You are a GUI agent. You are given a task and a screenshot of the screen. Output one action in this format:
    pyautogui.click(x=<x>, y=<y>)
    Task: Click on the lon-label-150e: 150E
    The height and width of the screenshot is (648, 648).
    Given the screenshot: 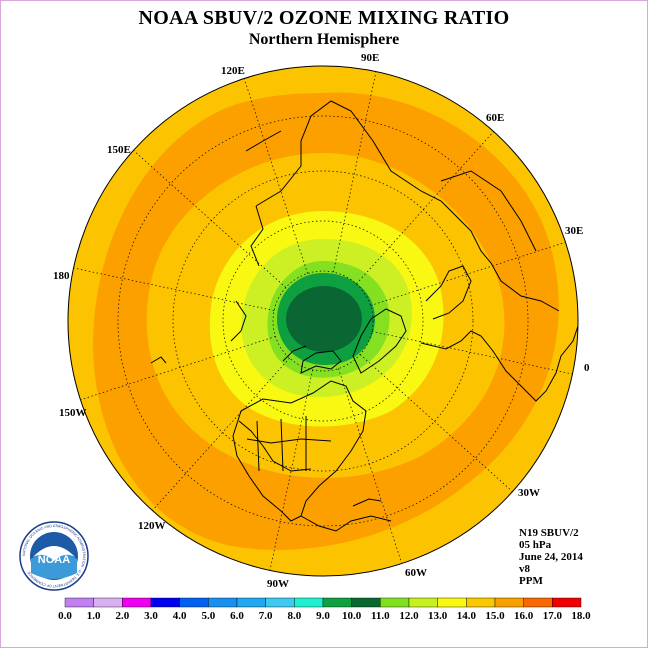 What is the action you would take?
    pyautogui.click(x=119, y=150)
    